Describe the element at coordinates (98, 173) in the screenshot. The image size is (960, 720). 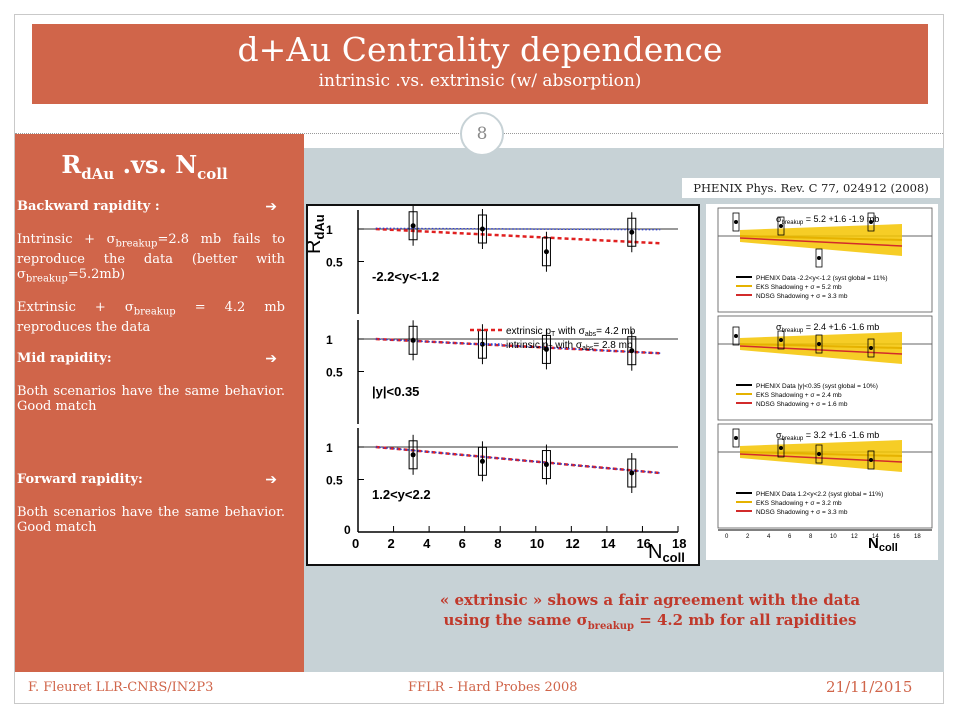
I see `heading-r-sub: dAu` at that location.